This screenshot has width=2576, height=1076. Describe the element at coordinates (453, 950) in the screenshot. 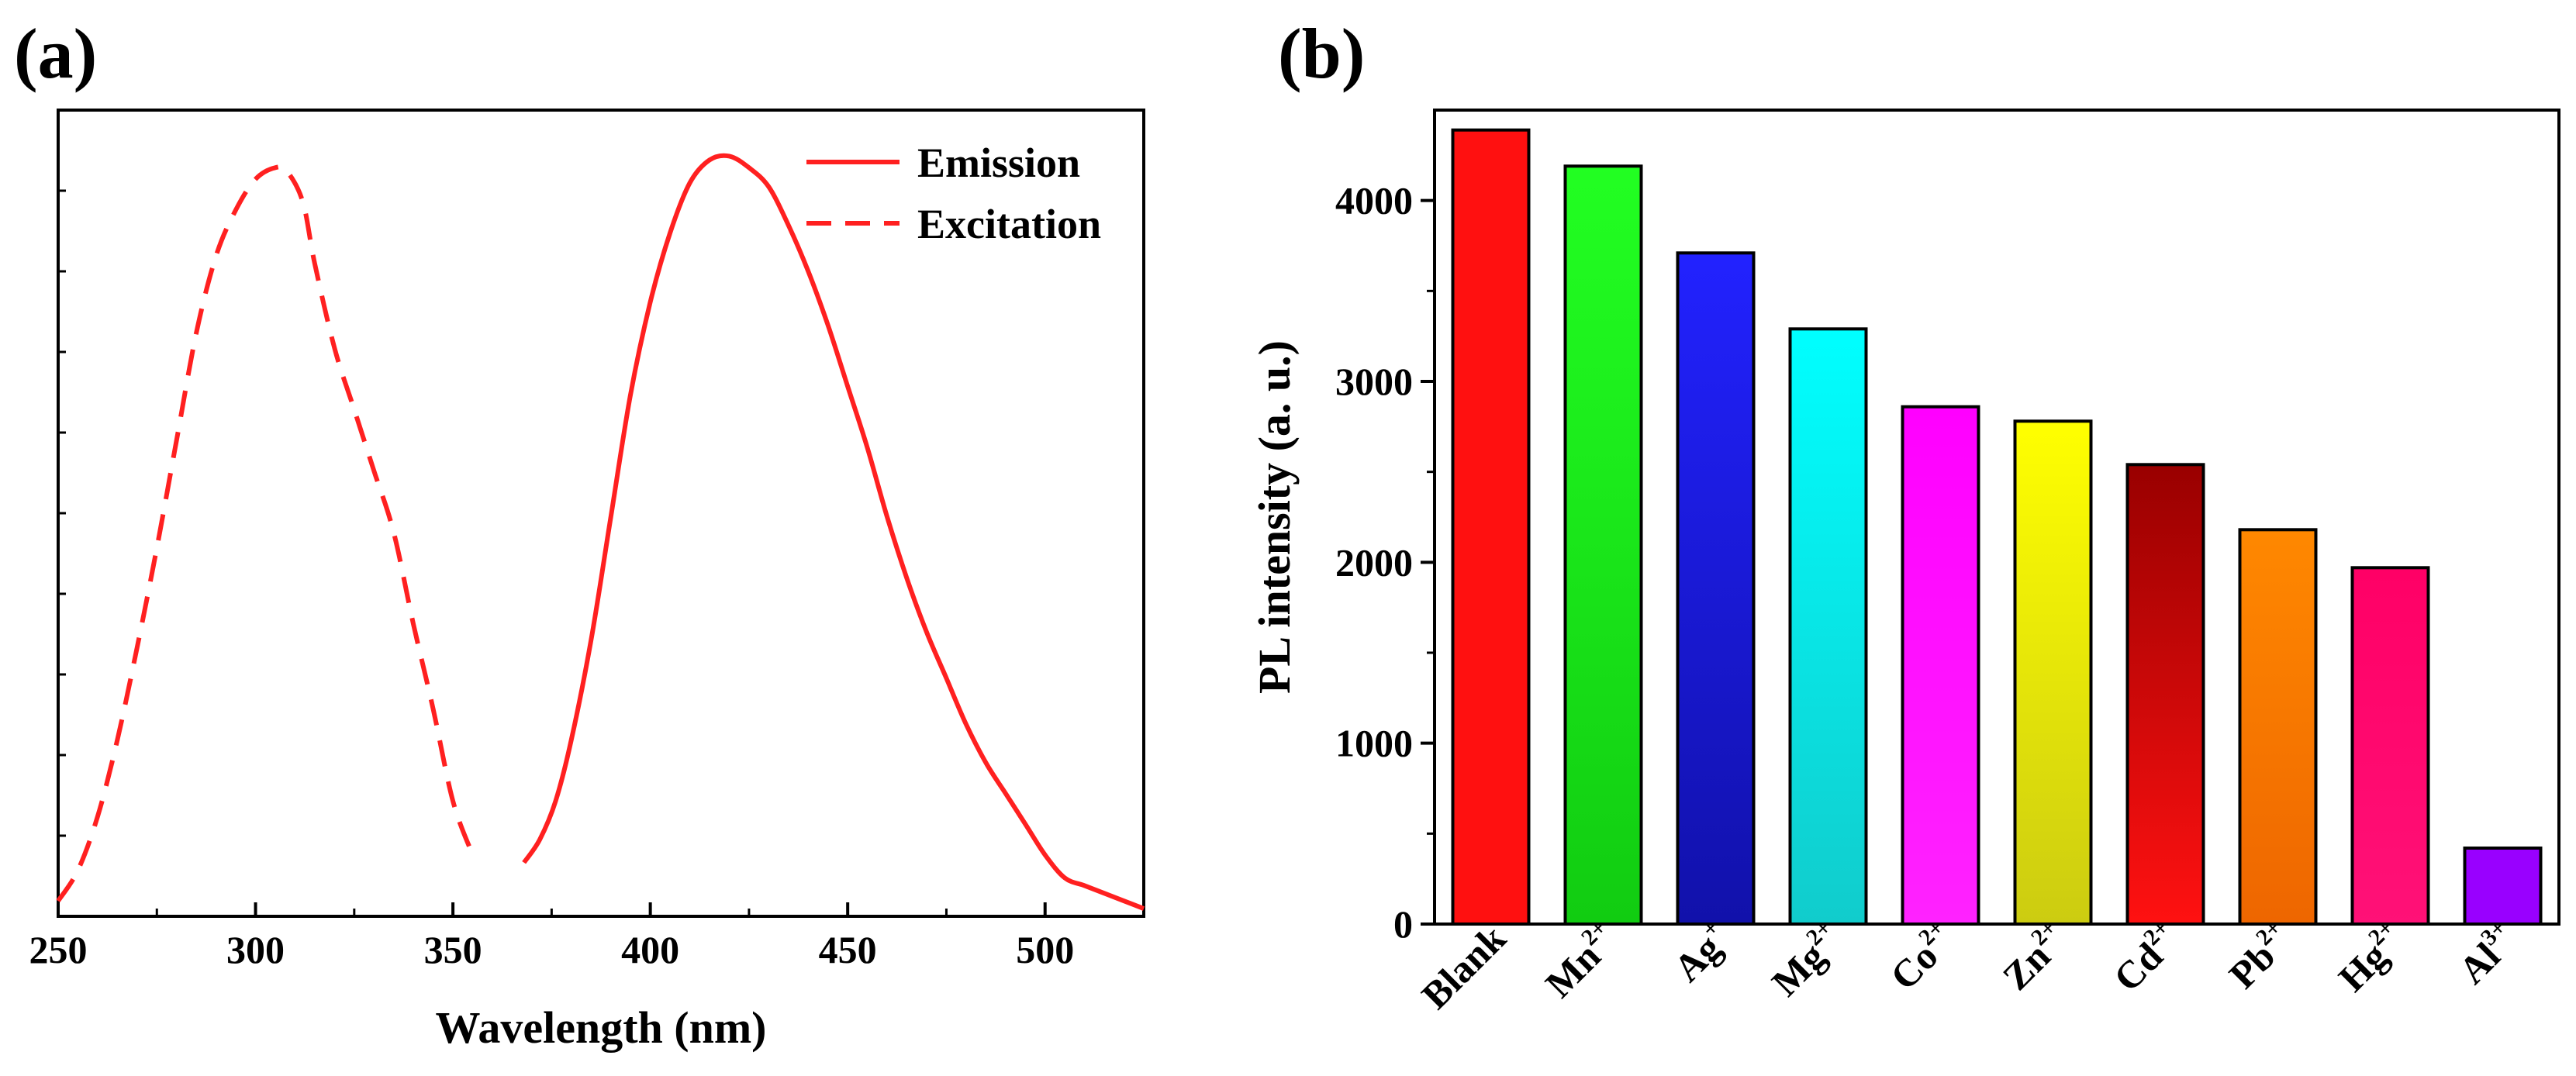

I see `x-tick-label: 350` at that location.